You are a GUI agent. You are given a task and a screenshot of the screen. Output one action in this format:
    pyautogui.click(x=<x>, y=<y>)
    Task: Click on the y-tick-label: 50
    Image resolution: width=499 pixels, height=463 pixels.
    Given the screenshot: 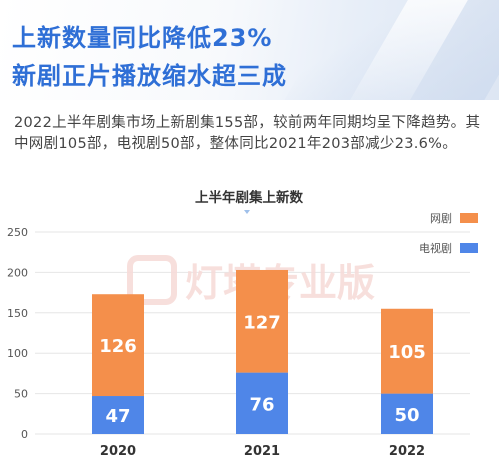 What is the action you would take?
    pyautogui.click(x=21, y=394)
    